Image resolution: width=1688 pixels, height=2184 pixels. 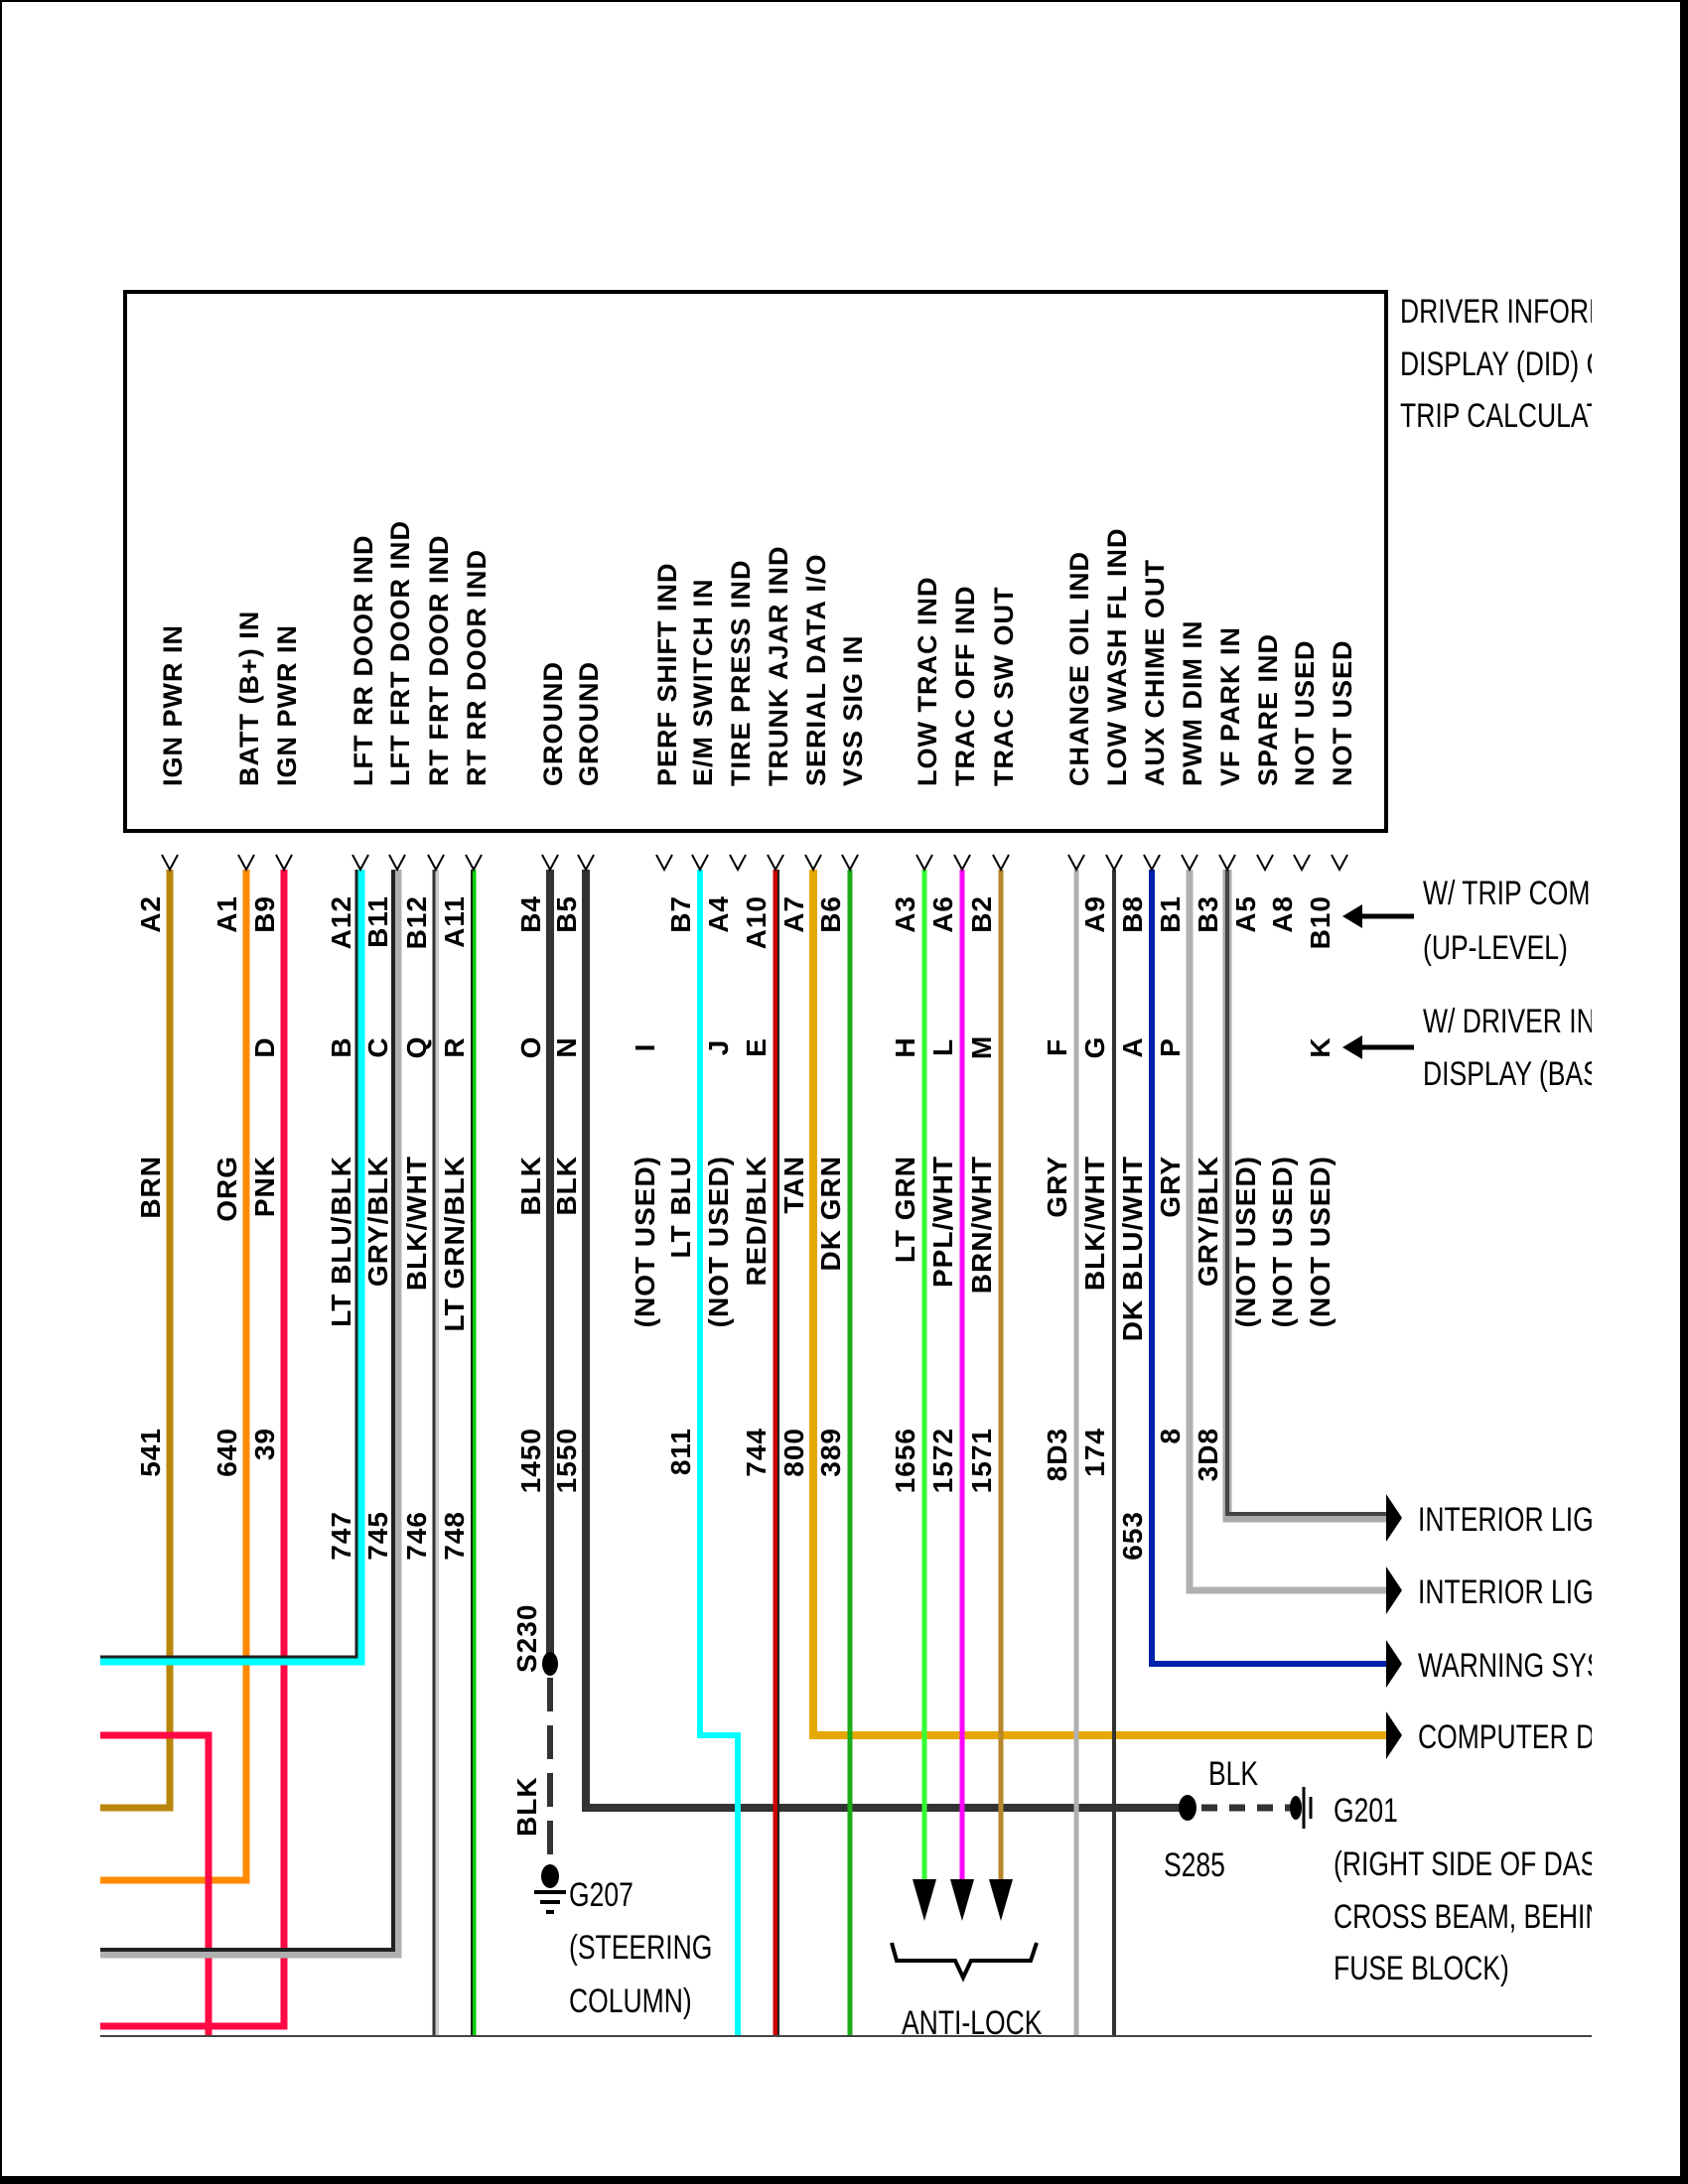 I want to click on wire-color-label: LT GRN, so click(x=905, y=1209).